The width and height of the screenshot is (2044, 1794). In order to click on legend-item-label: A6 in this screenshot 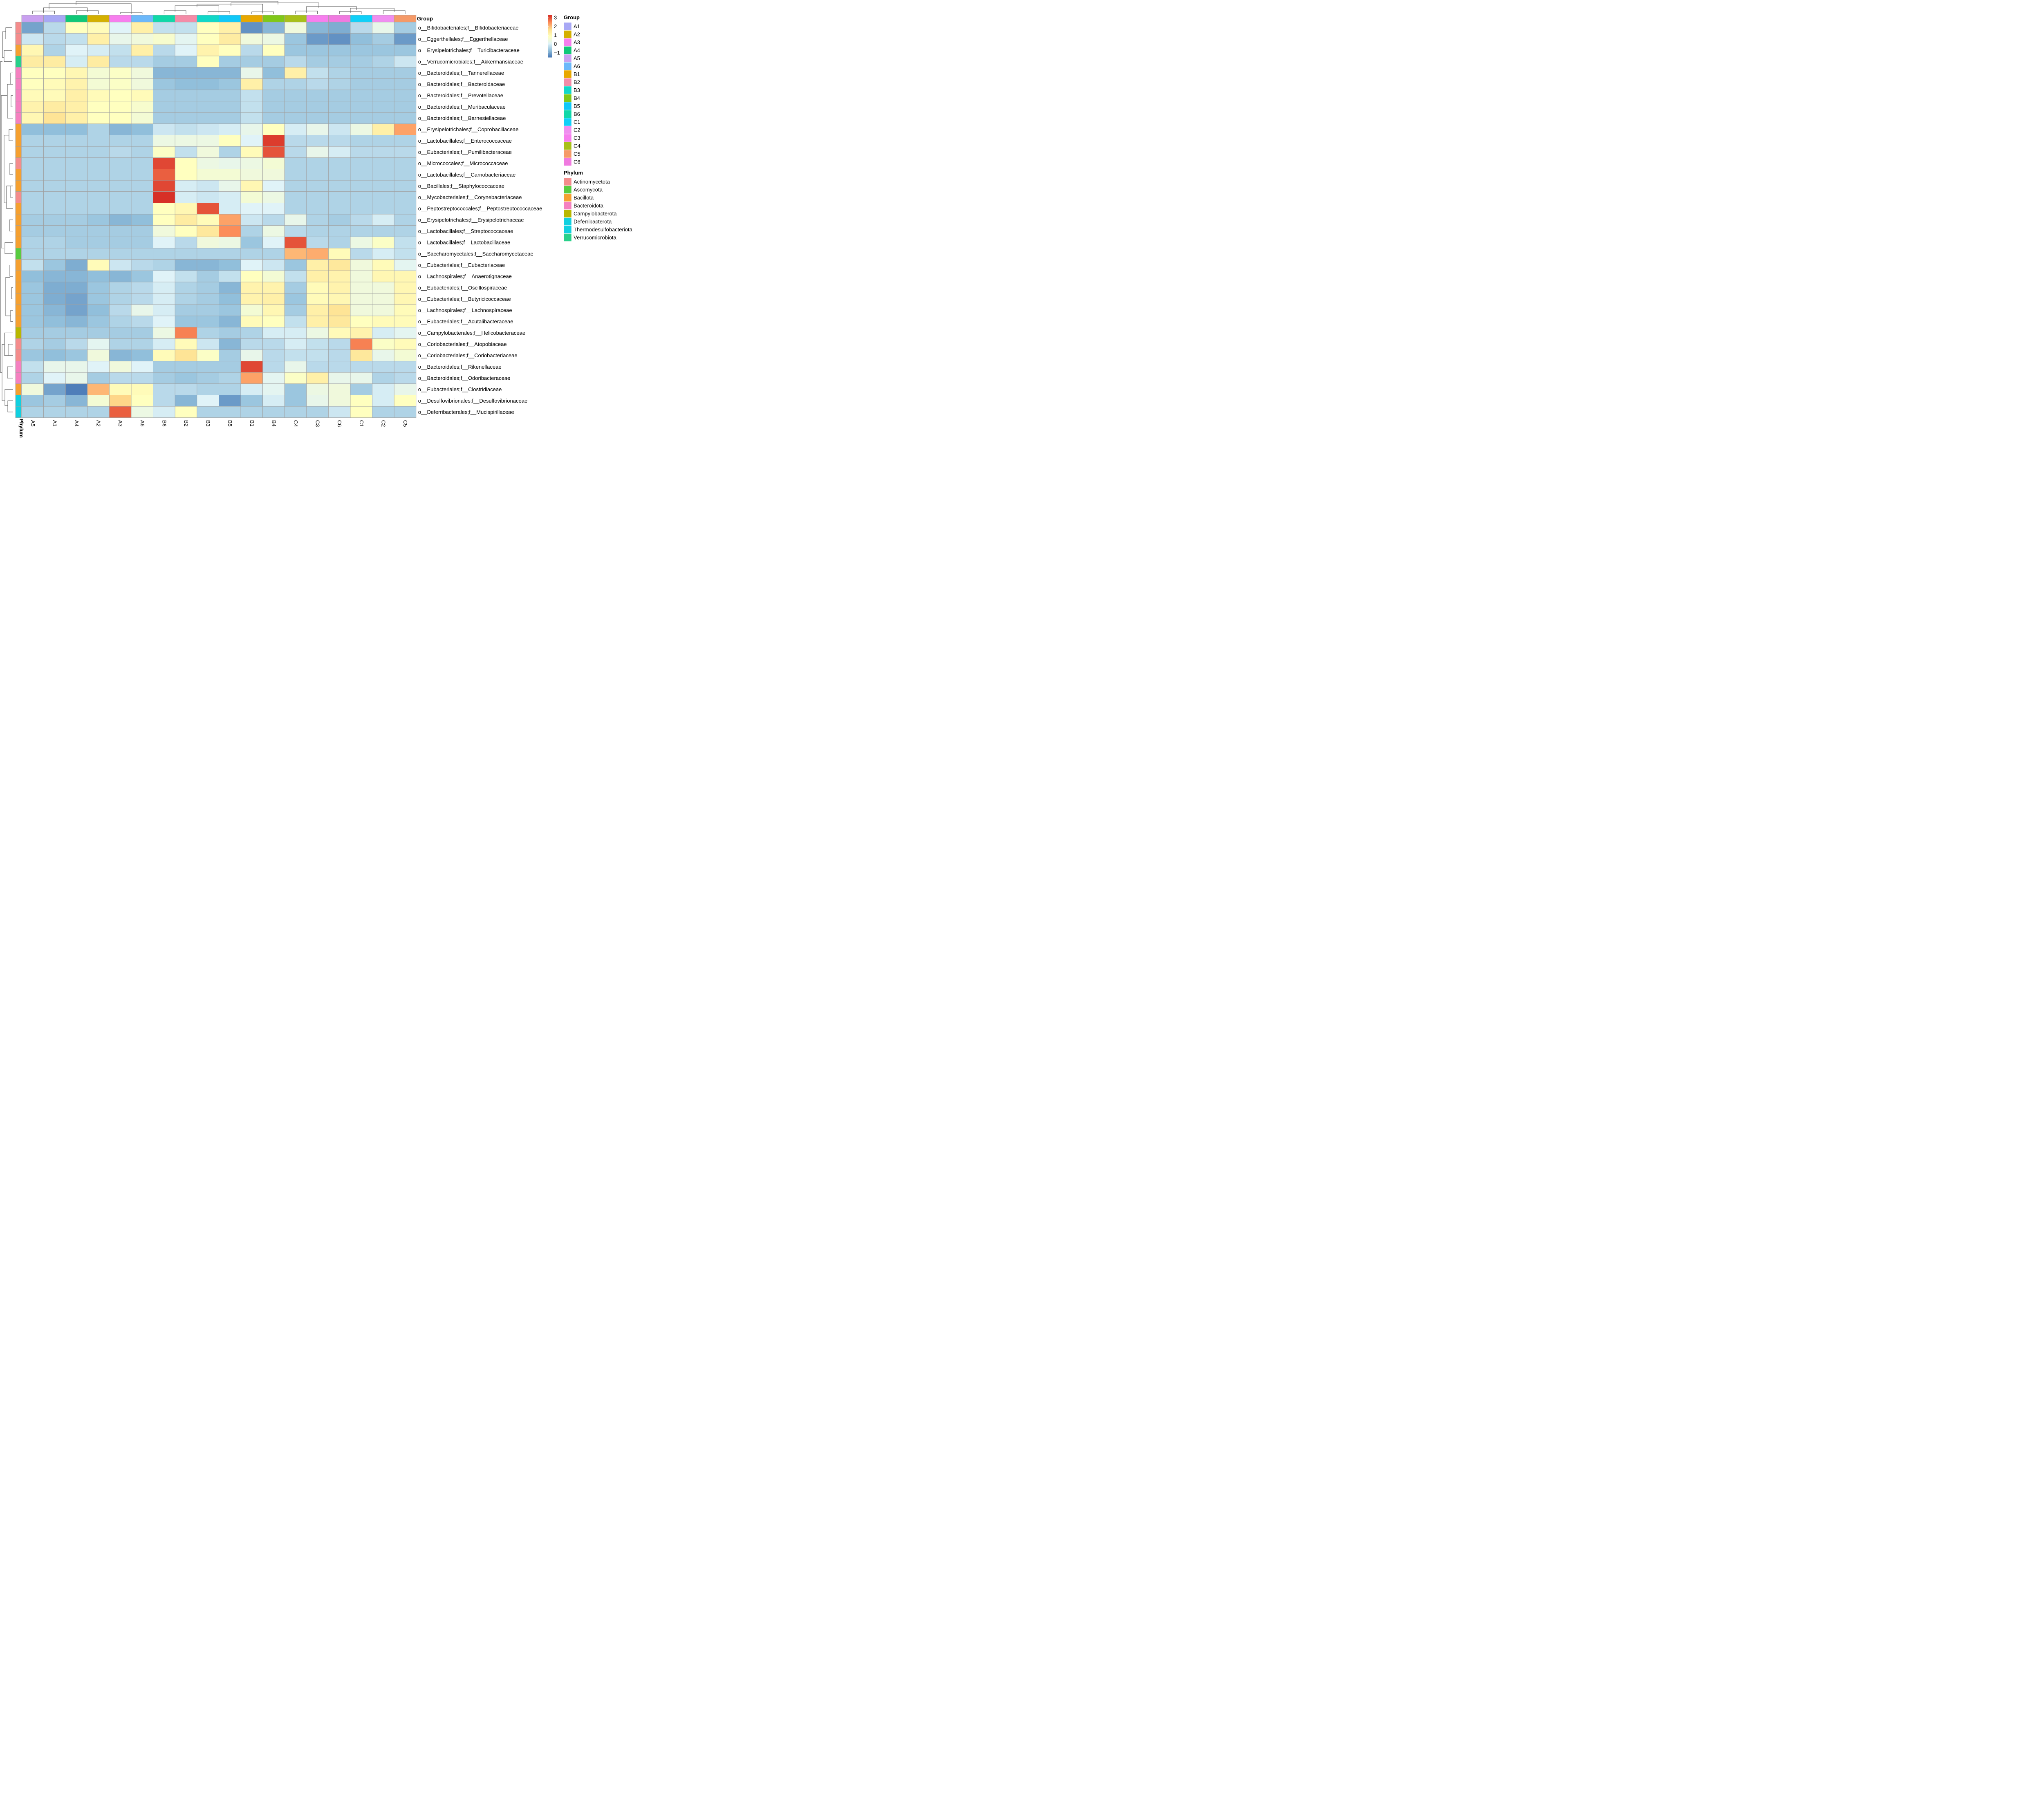, I will do `click(577, 66)`.